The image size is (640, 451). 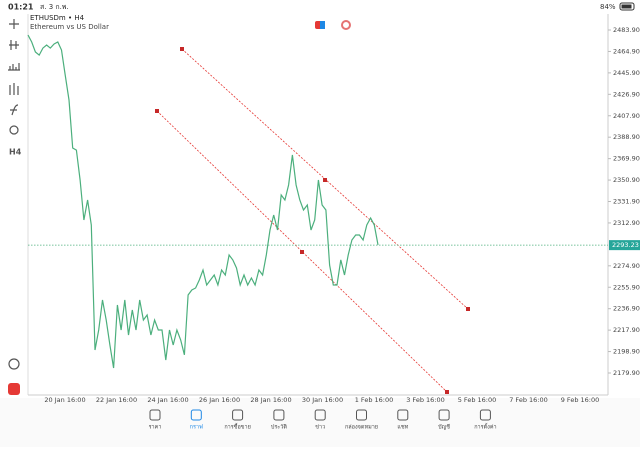 I want to click on y-tick-label: 2369.90, so click(x=626, y=159).